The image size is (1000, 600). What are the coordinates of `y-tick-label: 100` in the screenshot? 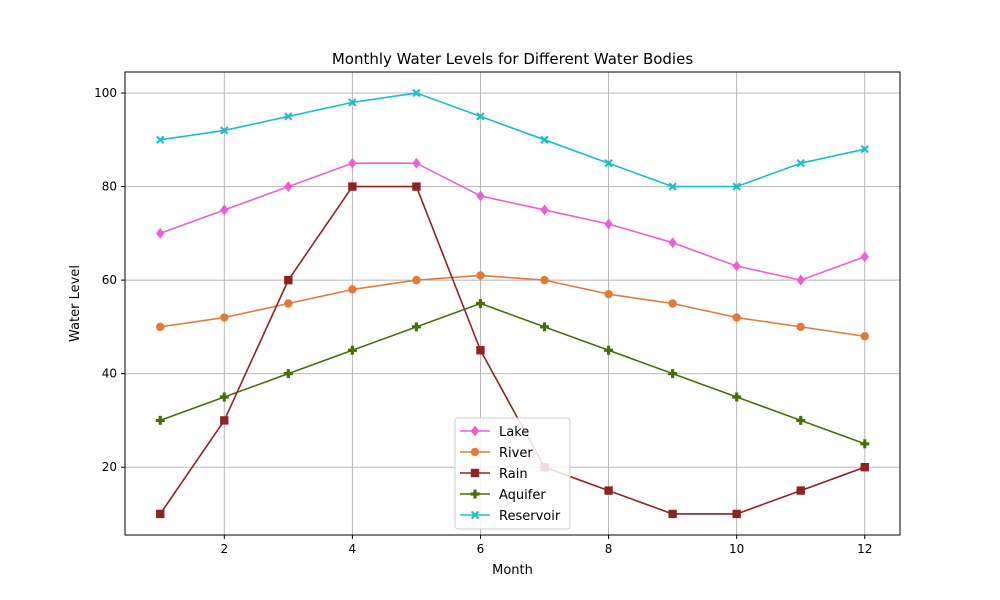 It's located at (105, 93).